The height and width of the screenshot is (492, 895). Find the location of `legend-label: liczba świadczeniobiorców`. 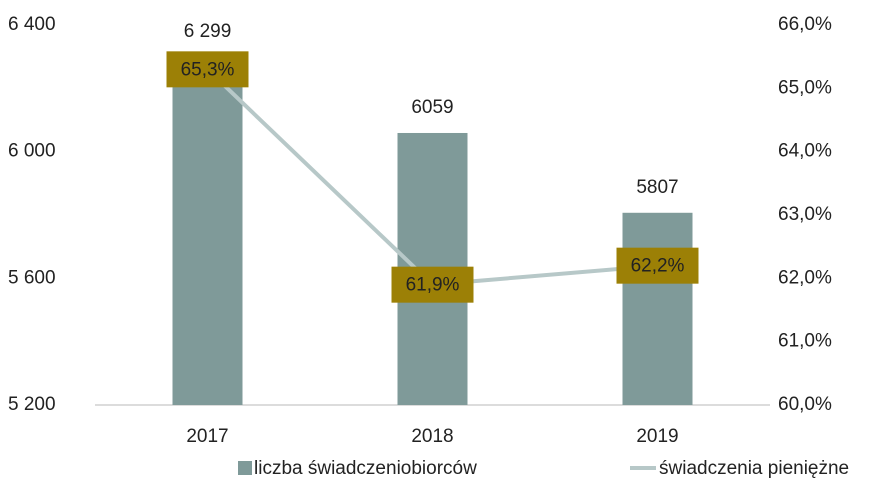

legend-label: liczba świadczeniobiorców is located at coordinates (365, 468).